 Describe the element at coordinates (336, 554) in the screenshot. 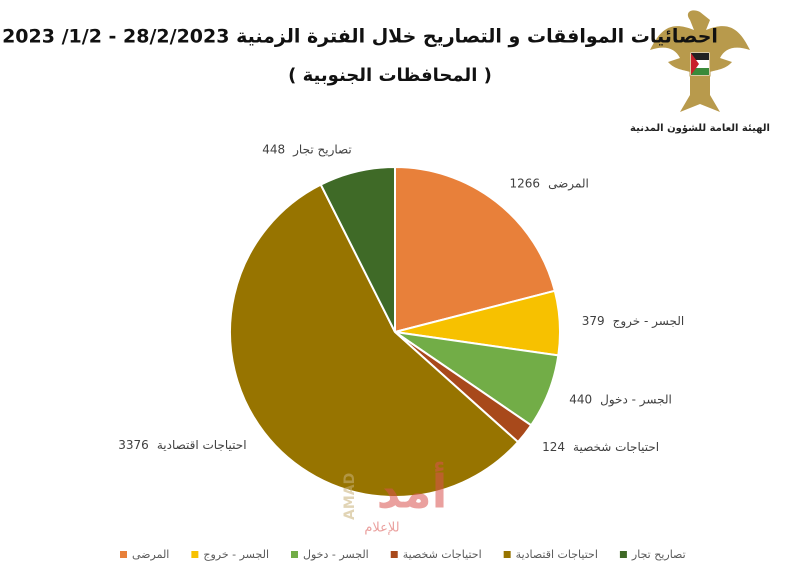

I see `legend-label: الجسر - دخول` at that location.